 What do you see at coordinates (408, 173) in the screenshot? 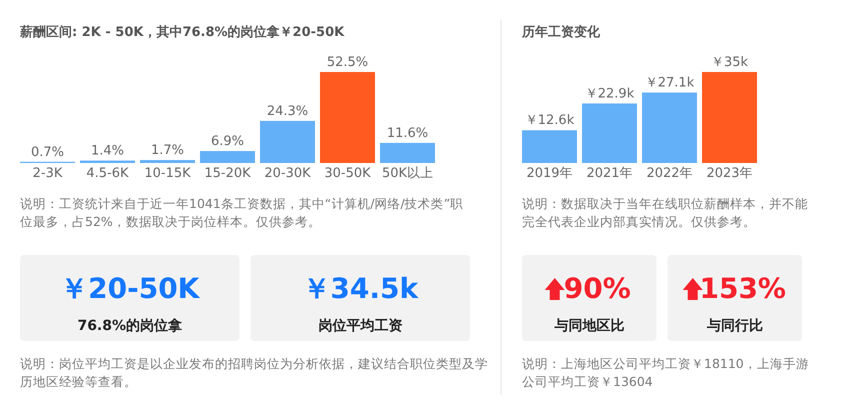
I see `x-tick-label: 50K以上` at bounding box center [408, 173].